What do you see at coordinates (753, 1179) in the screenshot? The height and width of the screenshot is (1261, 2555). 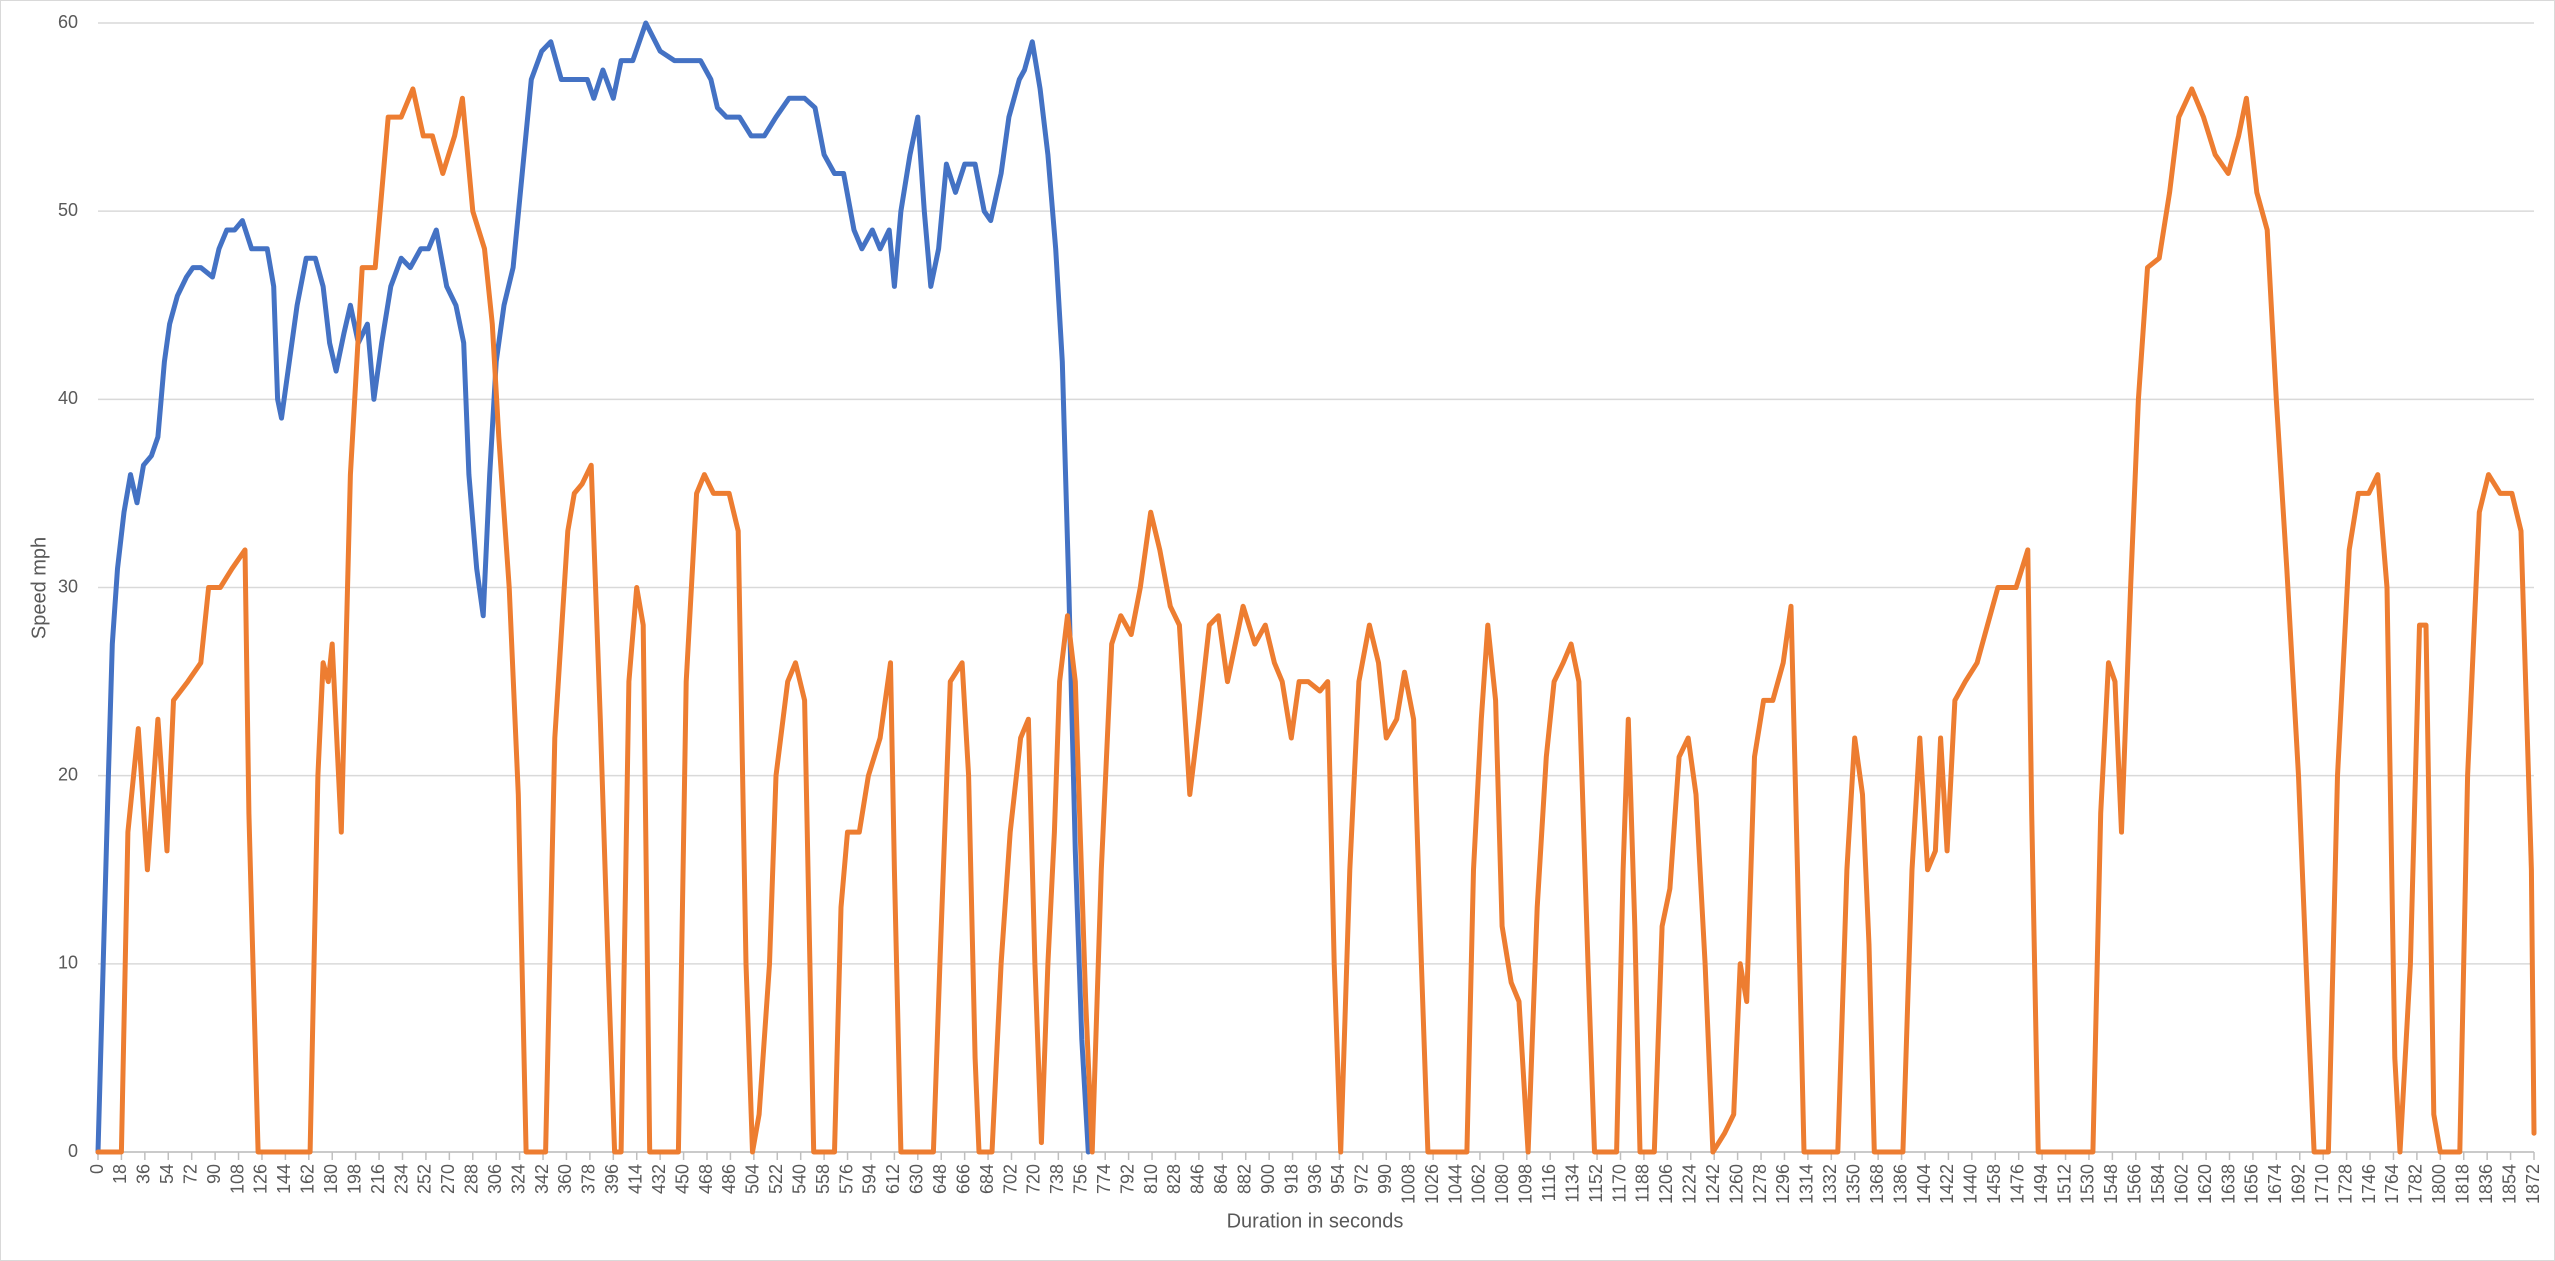 I see `x-tick-label: 504` at bounding box center [753, 1179].